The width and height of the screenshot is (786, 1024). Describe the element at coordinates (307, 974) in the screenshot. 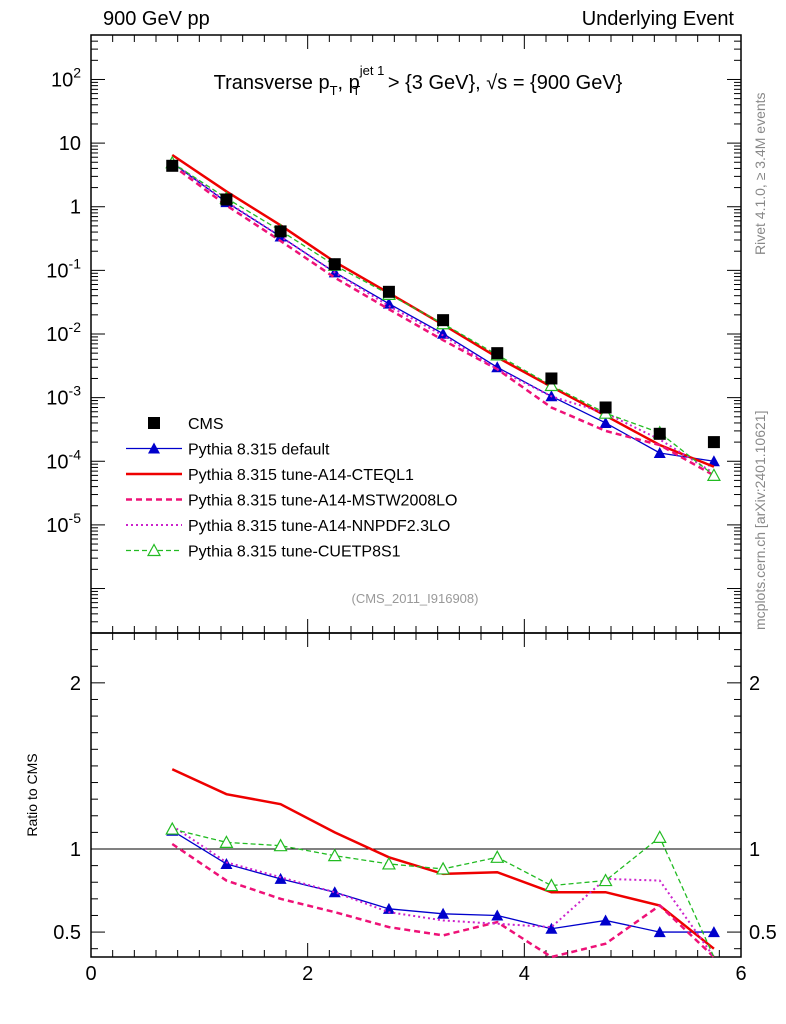

I see `x-tick-label: 2` at that location.